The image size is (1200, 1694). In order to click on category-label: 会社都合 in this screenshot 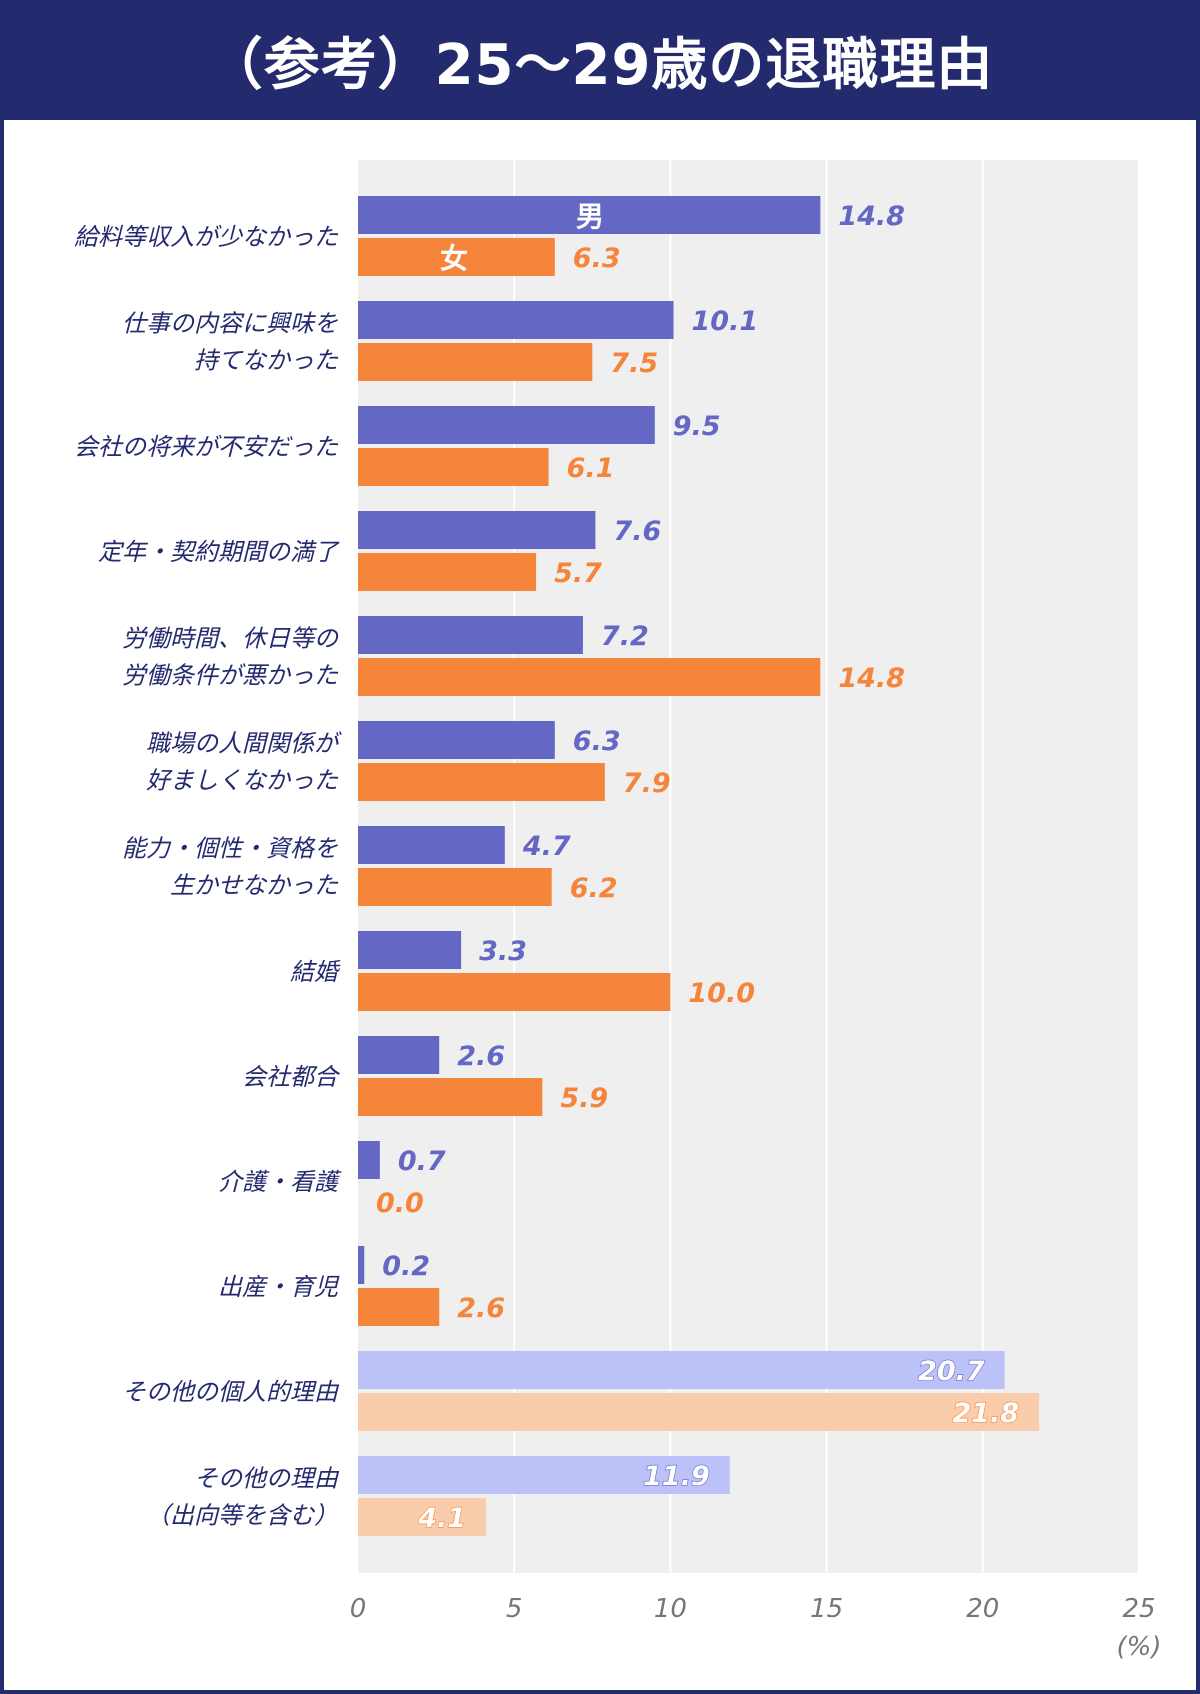, I will do `click(291, 1077)`.